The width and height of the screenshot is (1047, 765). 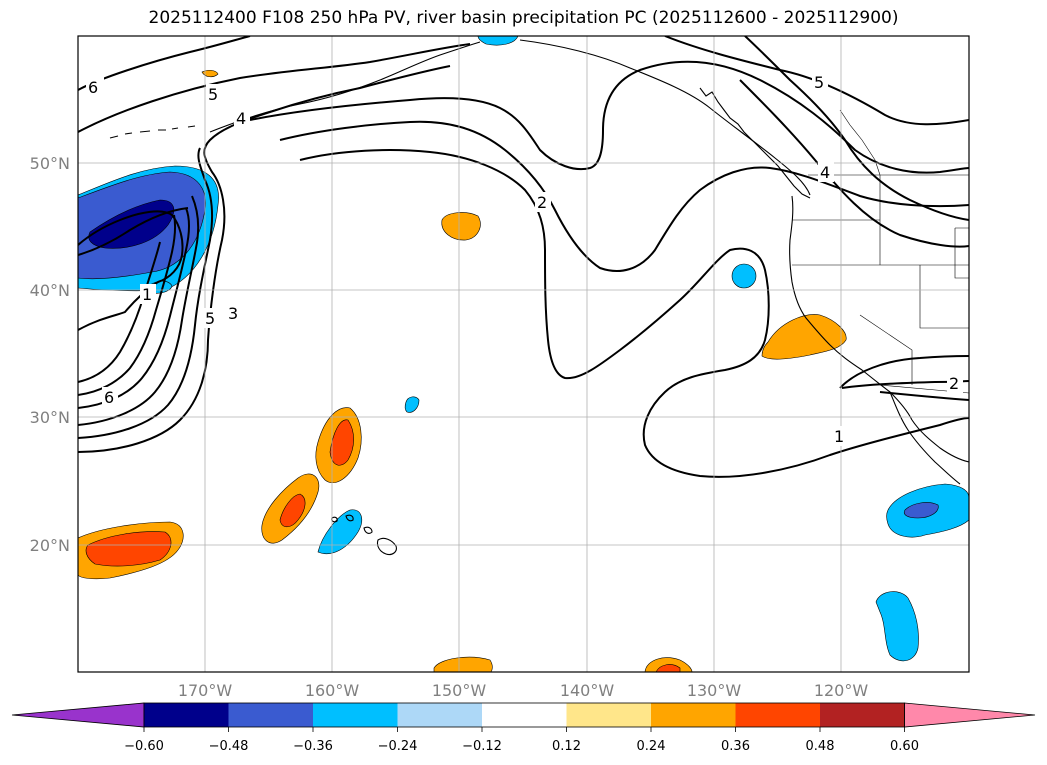 I want to click on contour-4-coast, so click(x=856, y=128).